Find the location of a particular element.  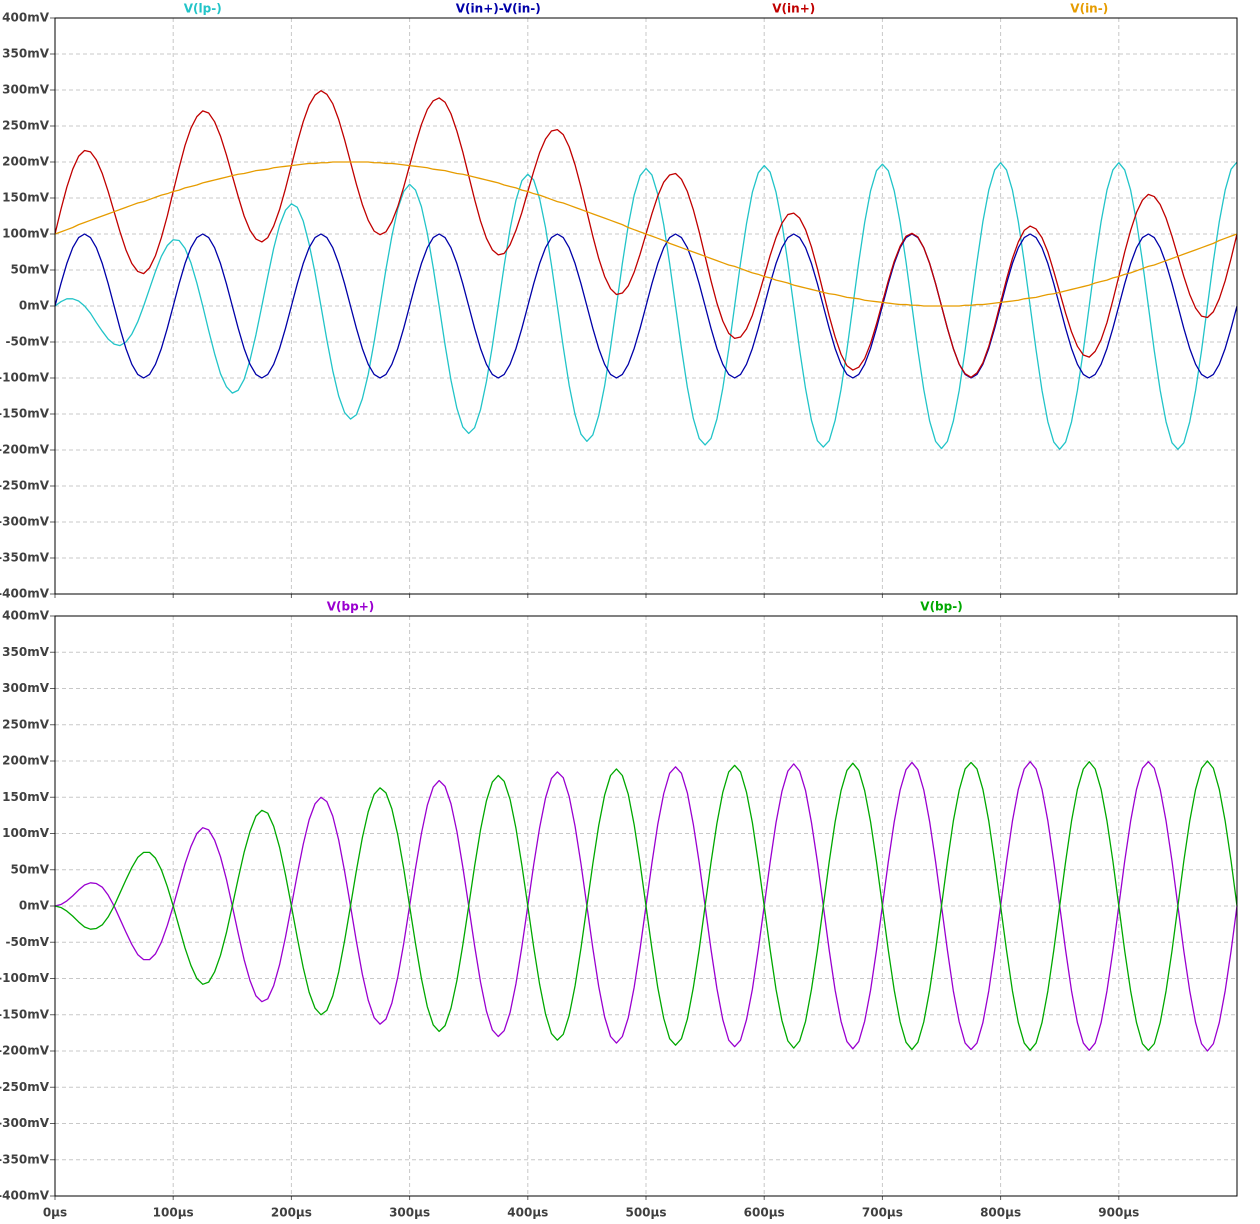

legend-label: V(in-) is located at coordinates (1089, 9).